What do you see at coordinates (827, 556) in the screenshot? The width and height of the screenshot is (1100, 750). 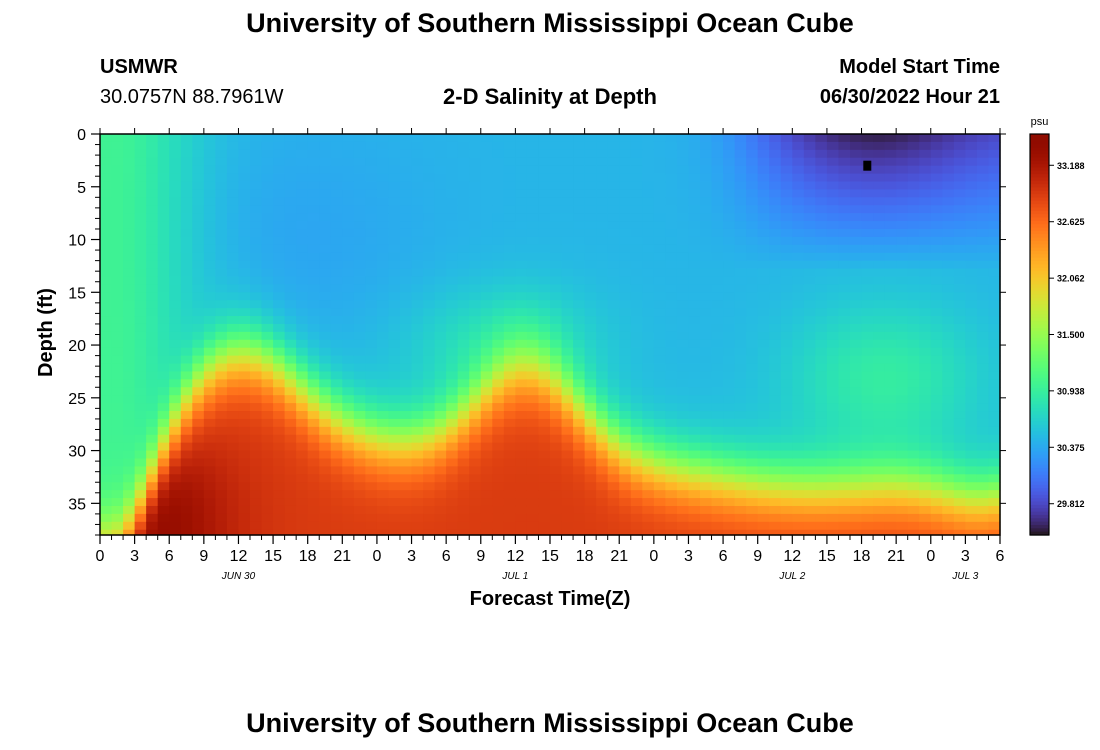 I see `x-tick-label: 15` at bounding box center [827, 556].